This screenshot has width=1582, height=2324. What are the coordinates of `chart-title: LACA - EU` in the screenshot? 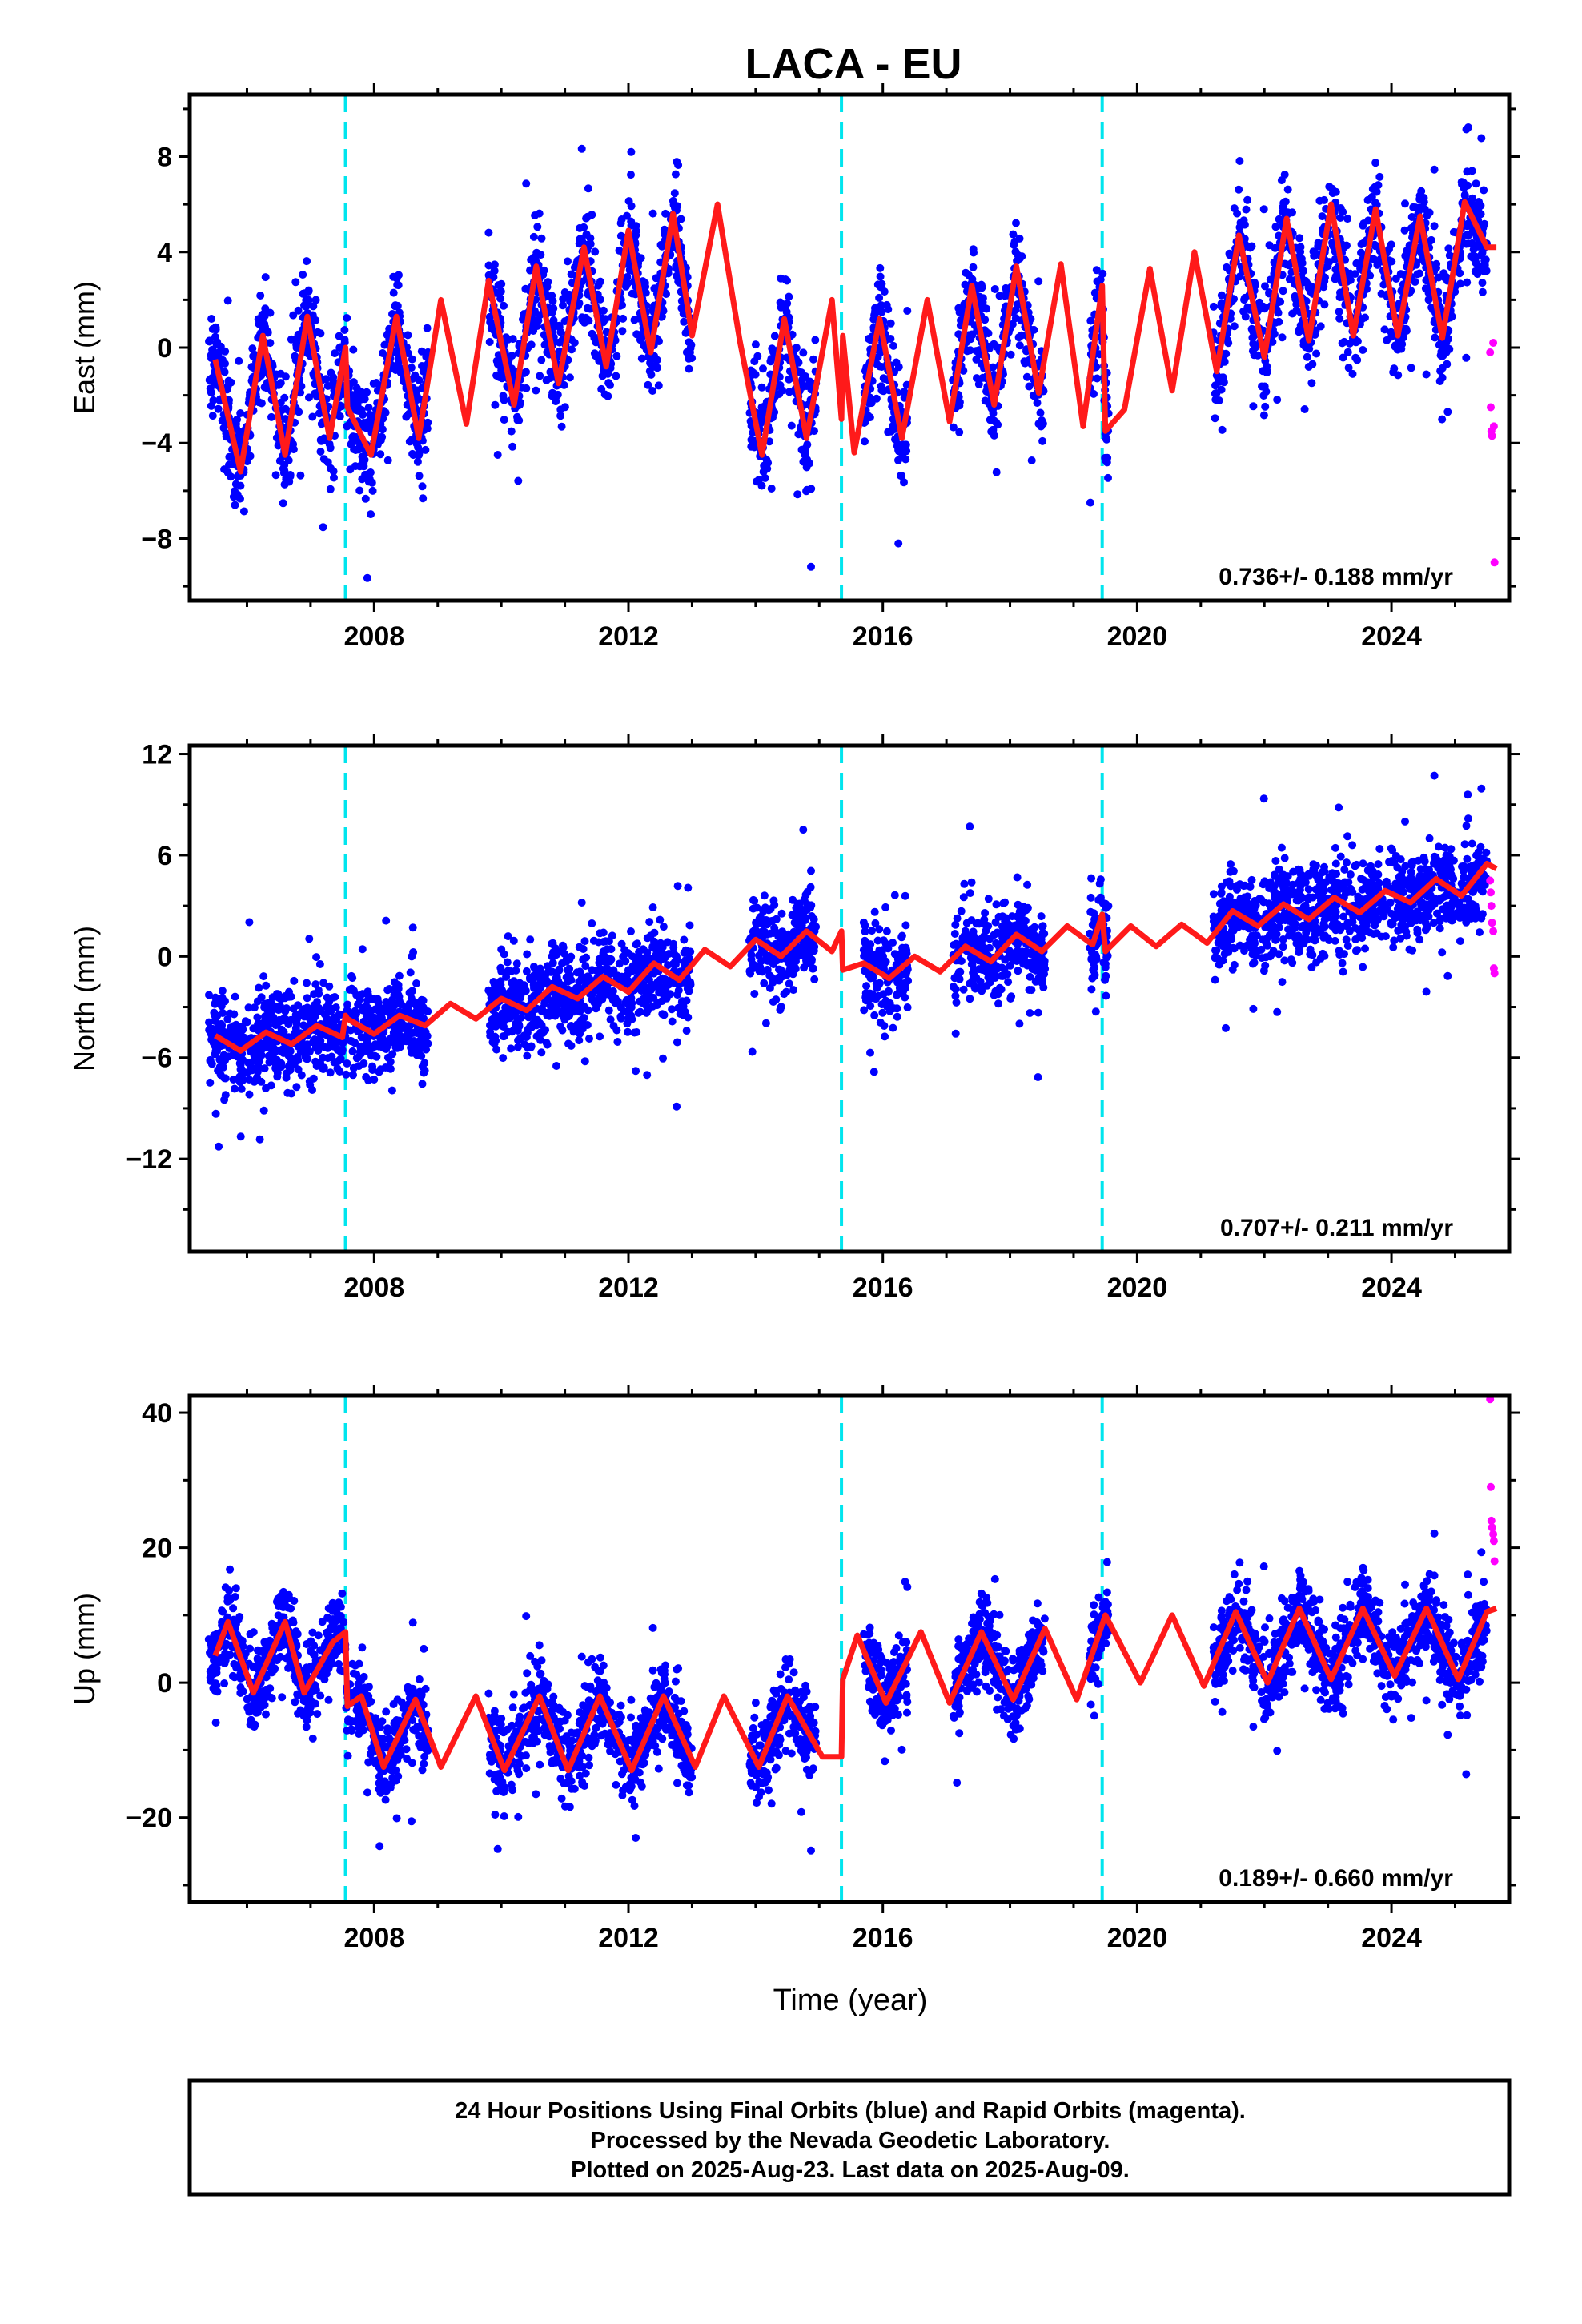 It's located at (853, 64).